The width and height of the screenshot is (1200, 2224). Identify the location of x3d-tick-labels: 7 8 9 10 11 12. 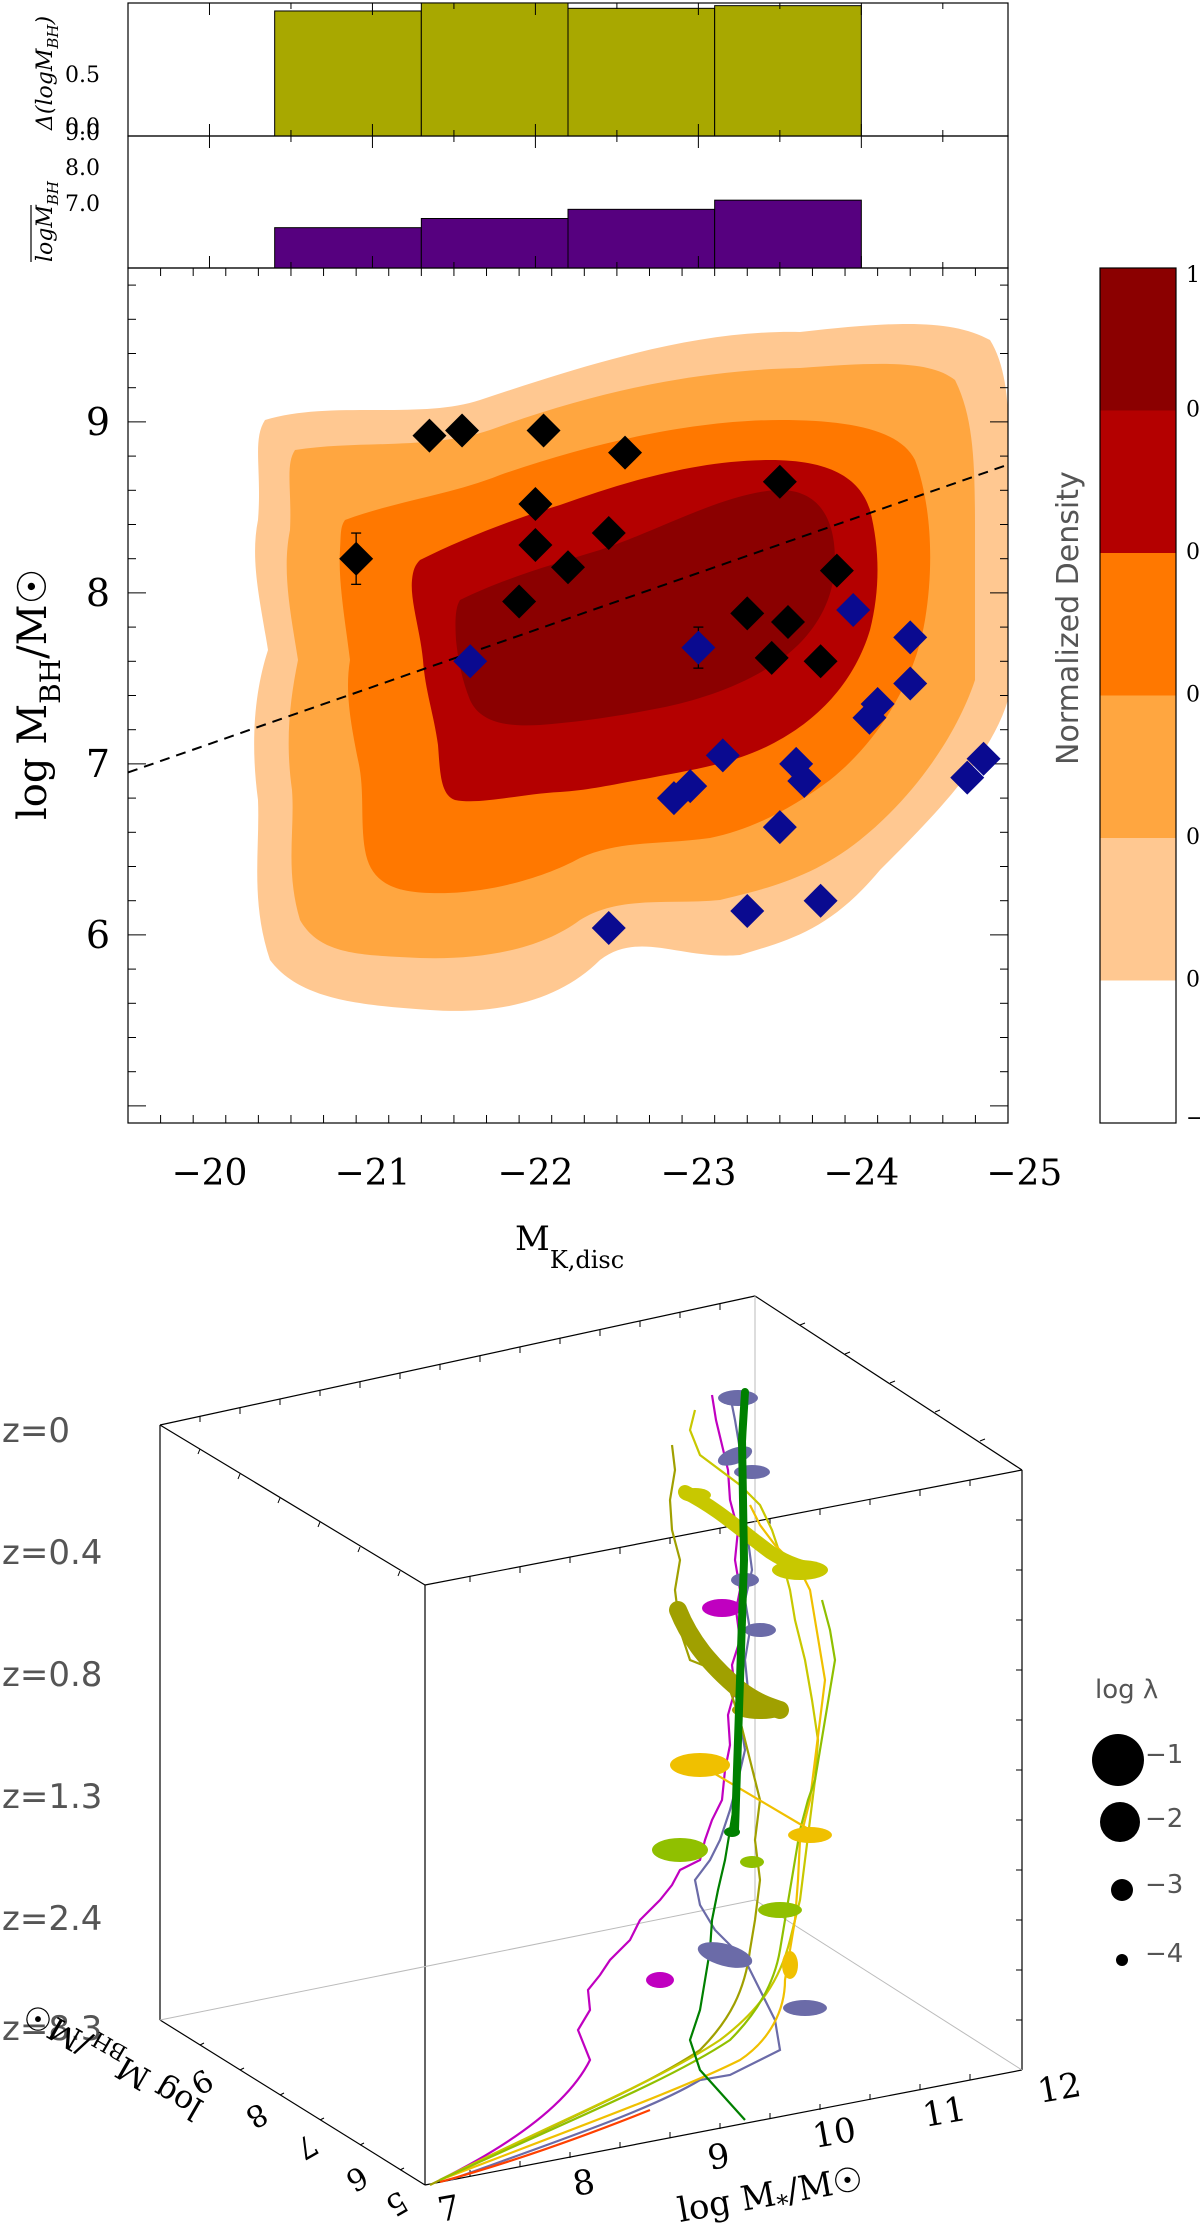
(760, 2144).